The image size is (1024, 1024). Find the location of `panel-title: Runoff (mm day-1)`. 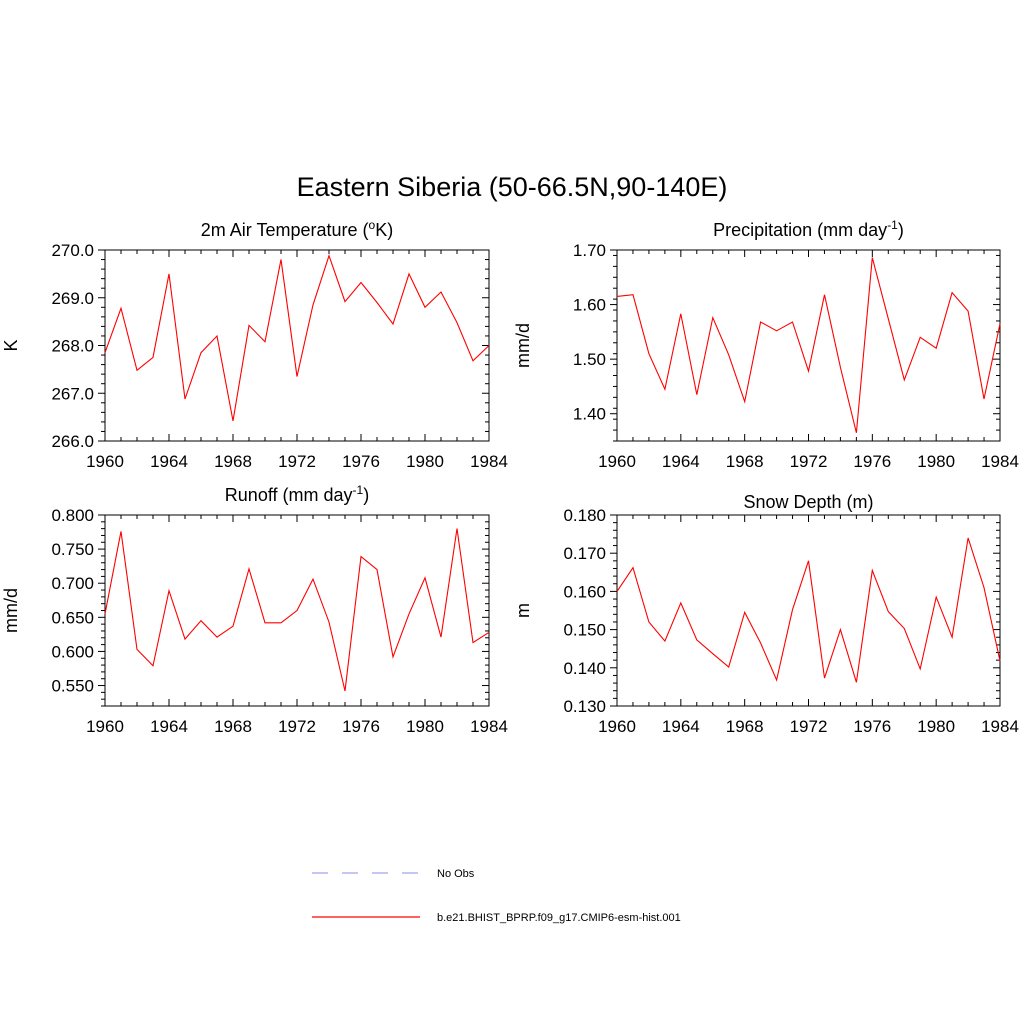

panel-title: Runoff (mm day-1) is located at coordinates (297, 494).